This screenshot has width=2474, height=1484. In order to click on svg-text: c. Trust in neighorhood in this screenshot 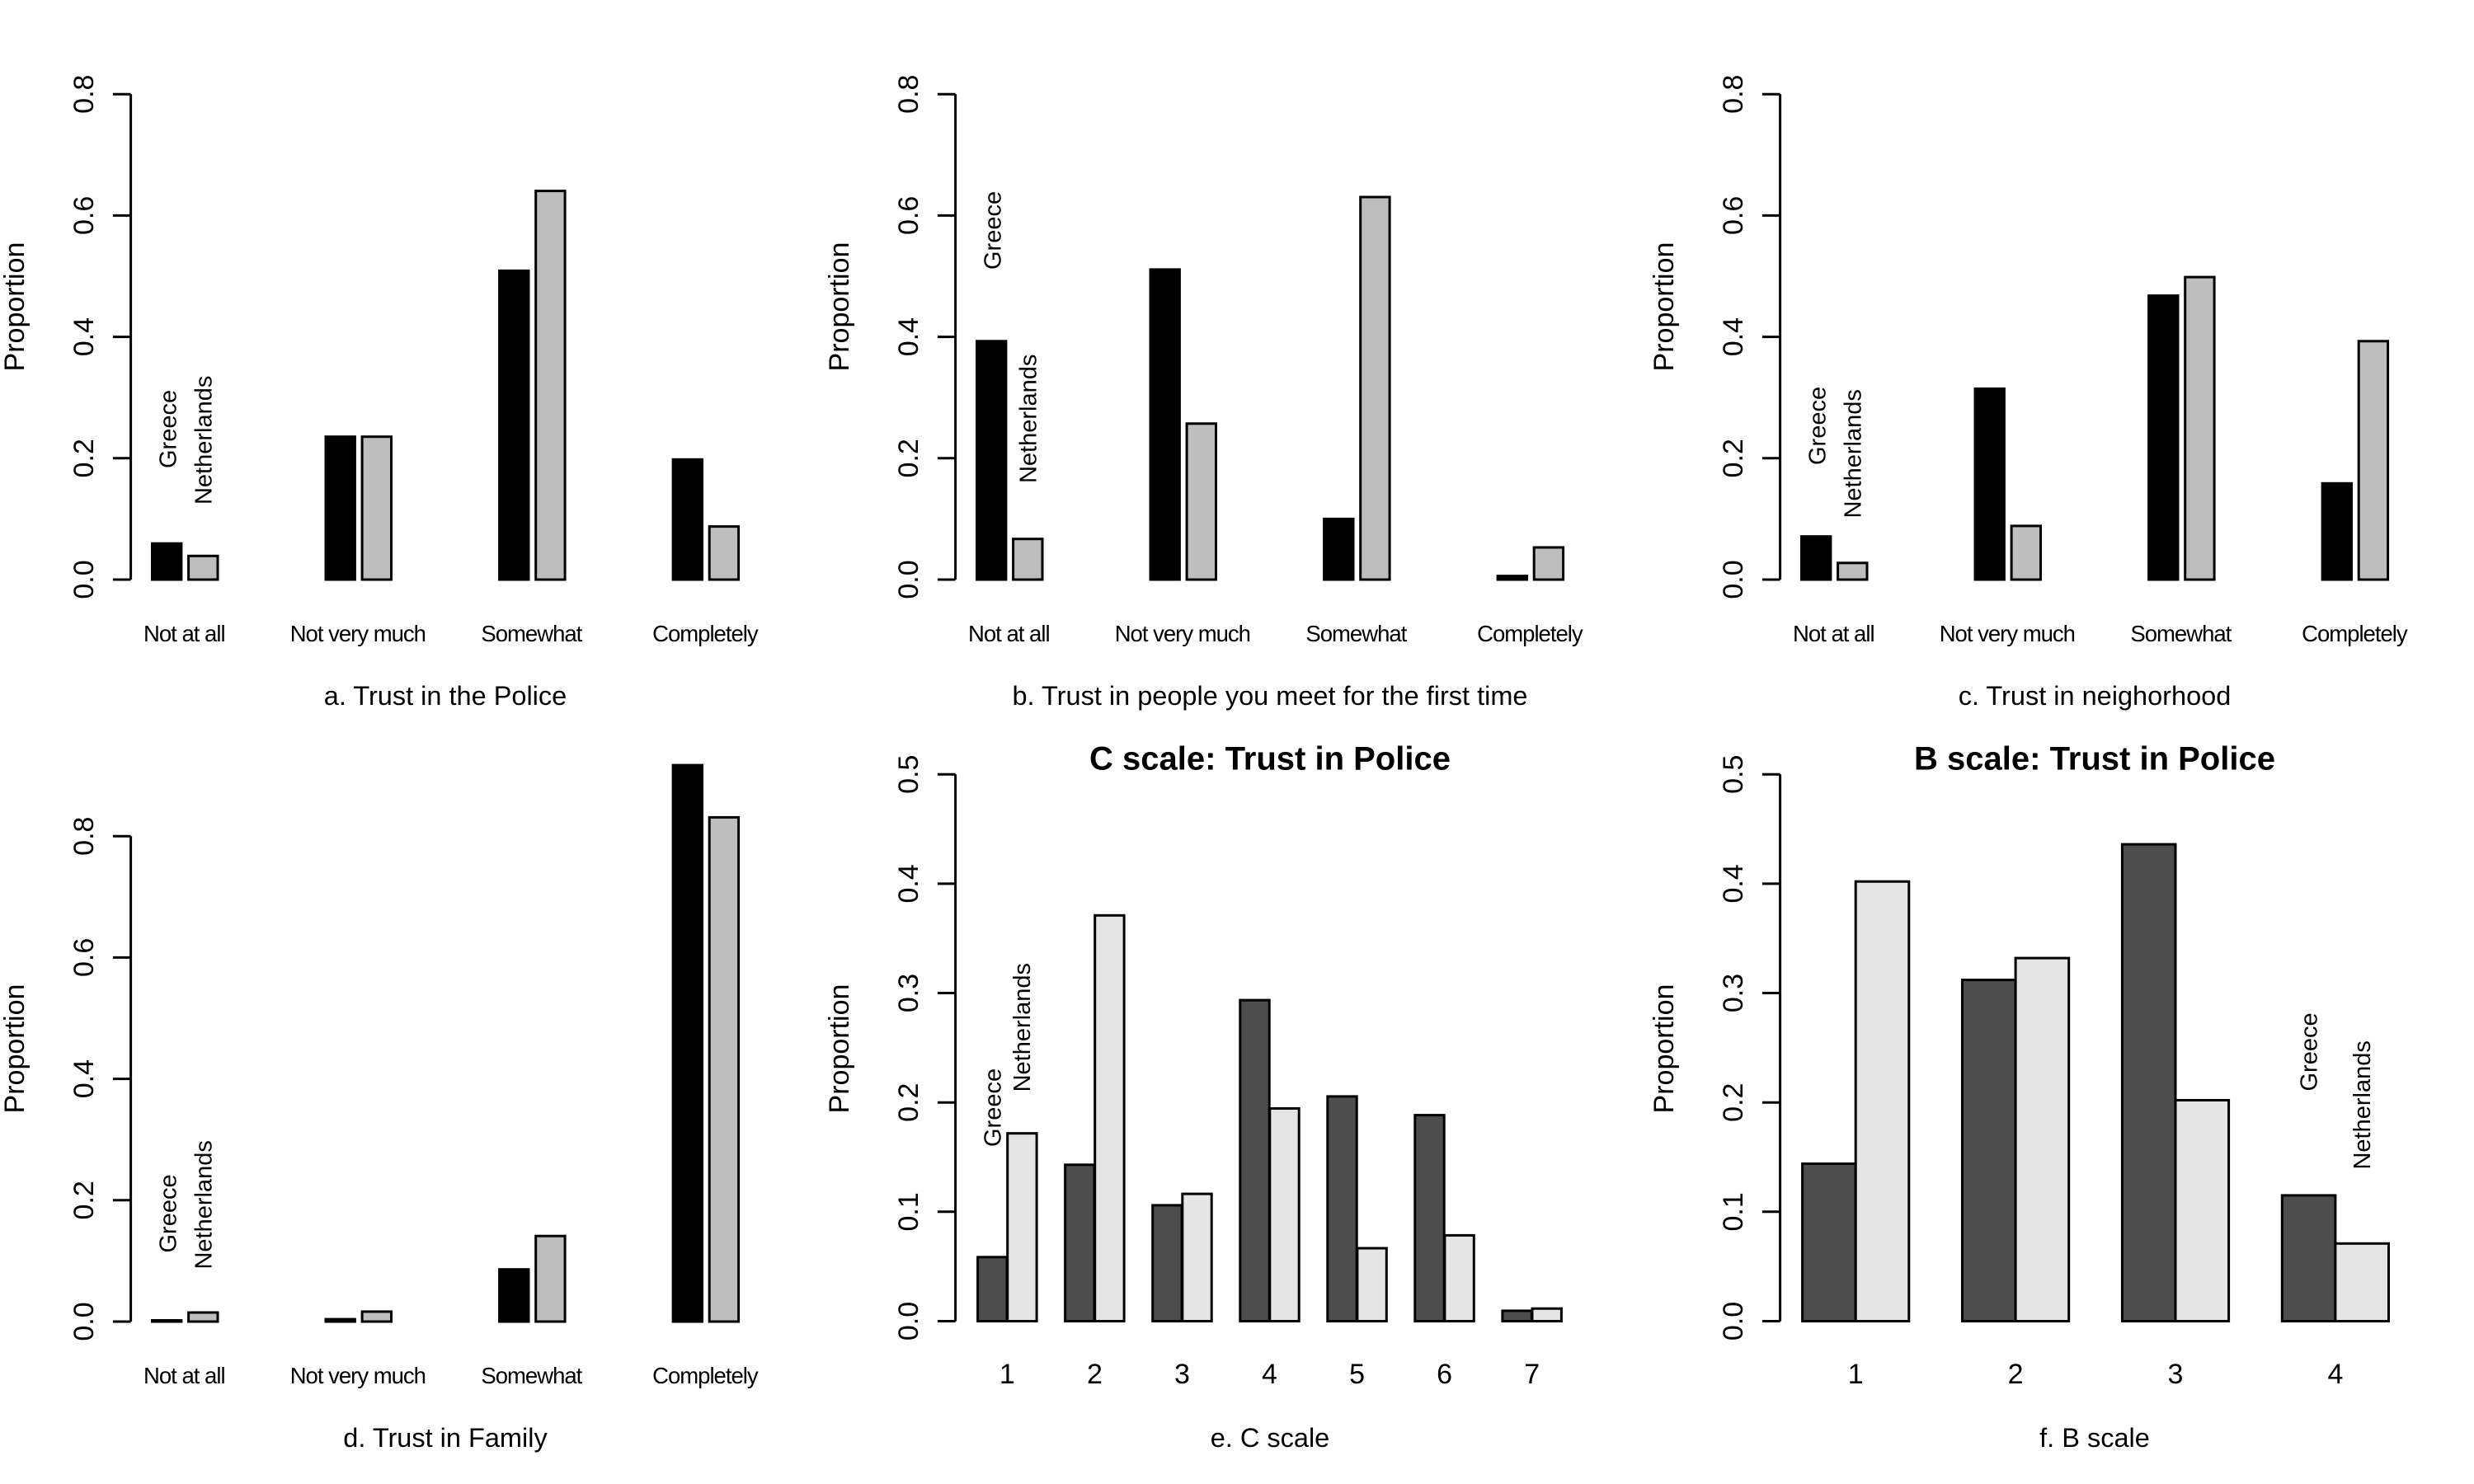, I will do `click(2095, 696)`.